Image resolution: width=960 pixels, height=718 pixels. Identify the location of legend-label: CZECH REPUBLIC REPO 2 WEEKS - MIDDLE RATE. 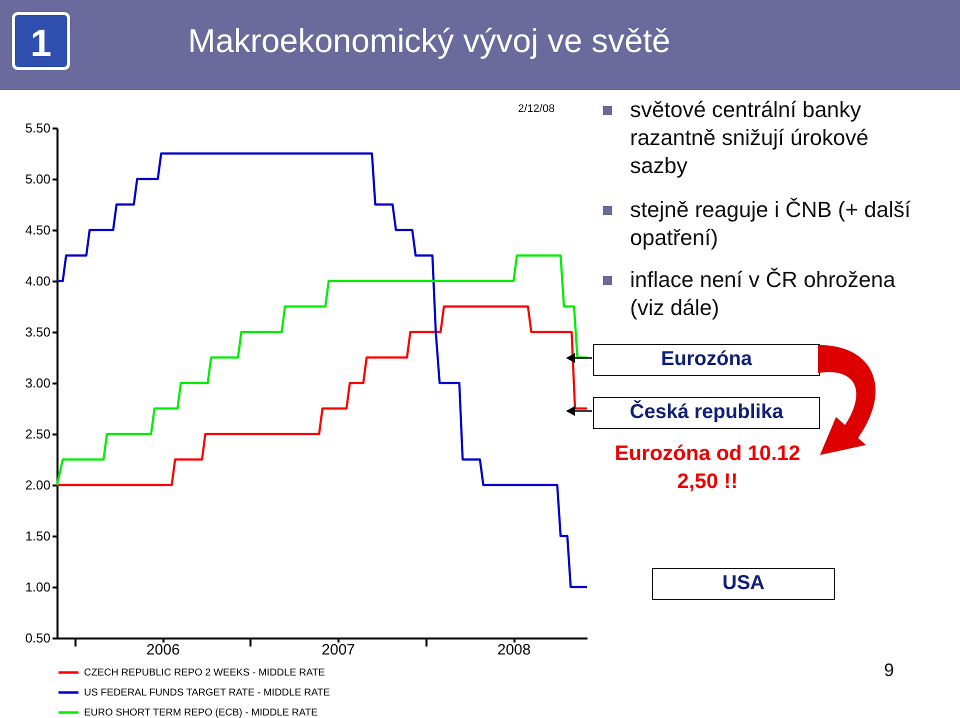
(205, 673).